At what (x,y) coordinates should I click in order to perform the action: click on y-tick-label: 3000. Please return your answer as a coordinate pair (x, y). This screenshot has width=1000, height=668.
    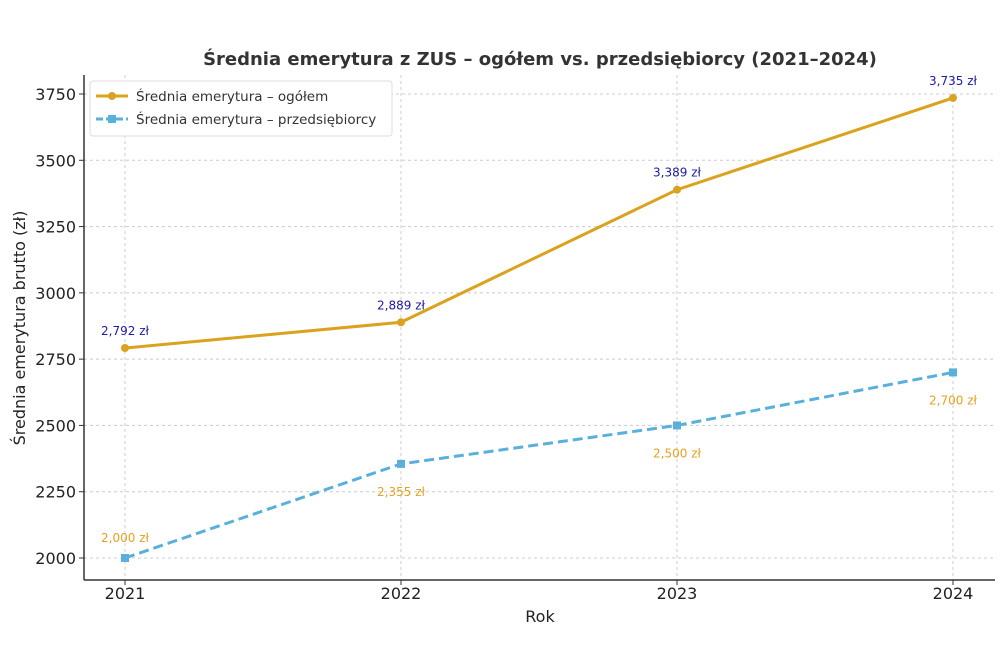
    Looking at the image, I should click on (55, 293).